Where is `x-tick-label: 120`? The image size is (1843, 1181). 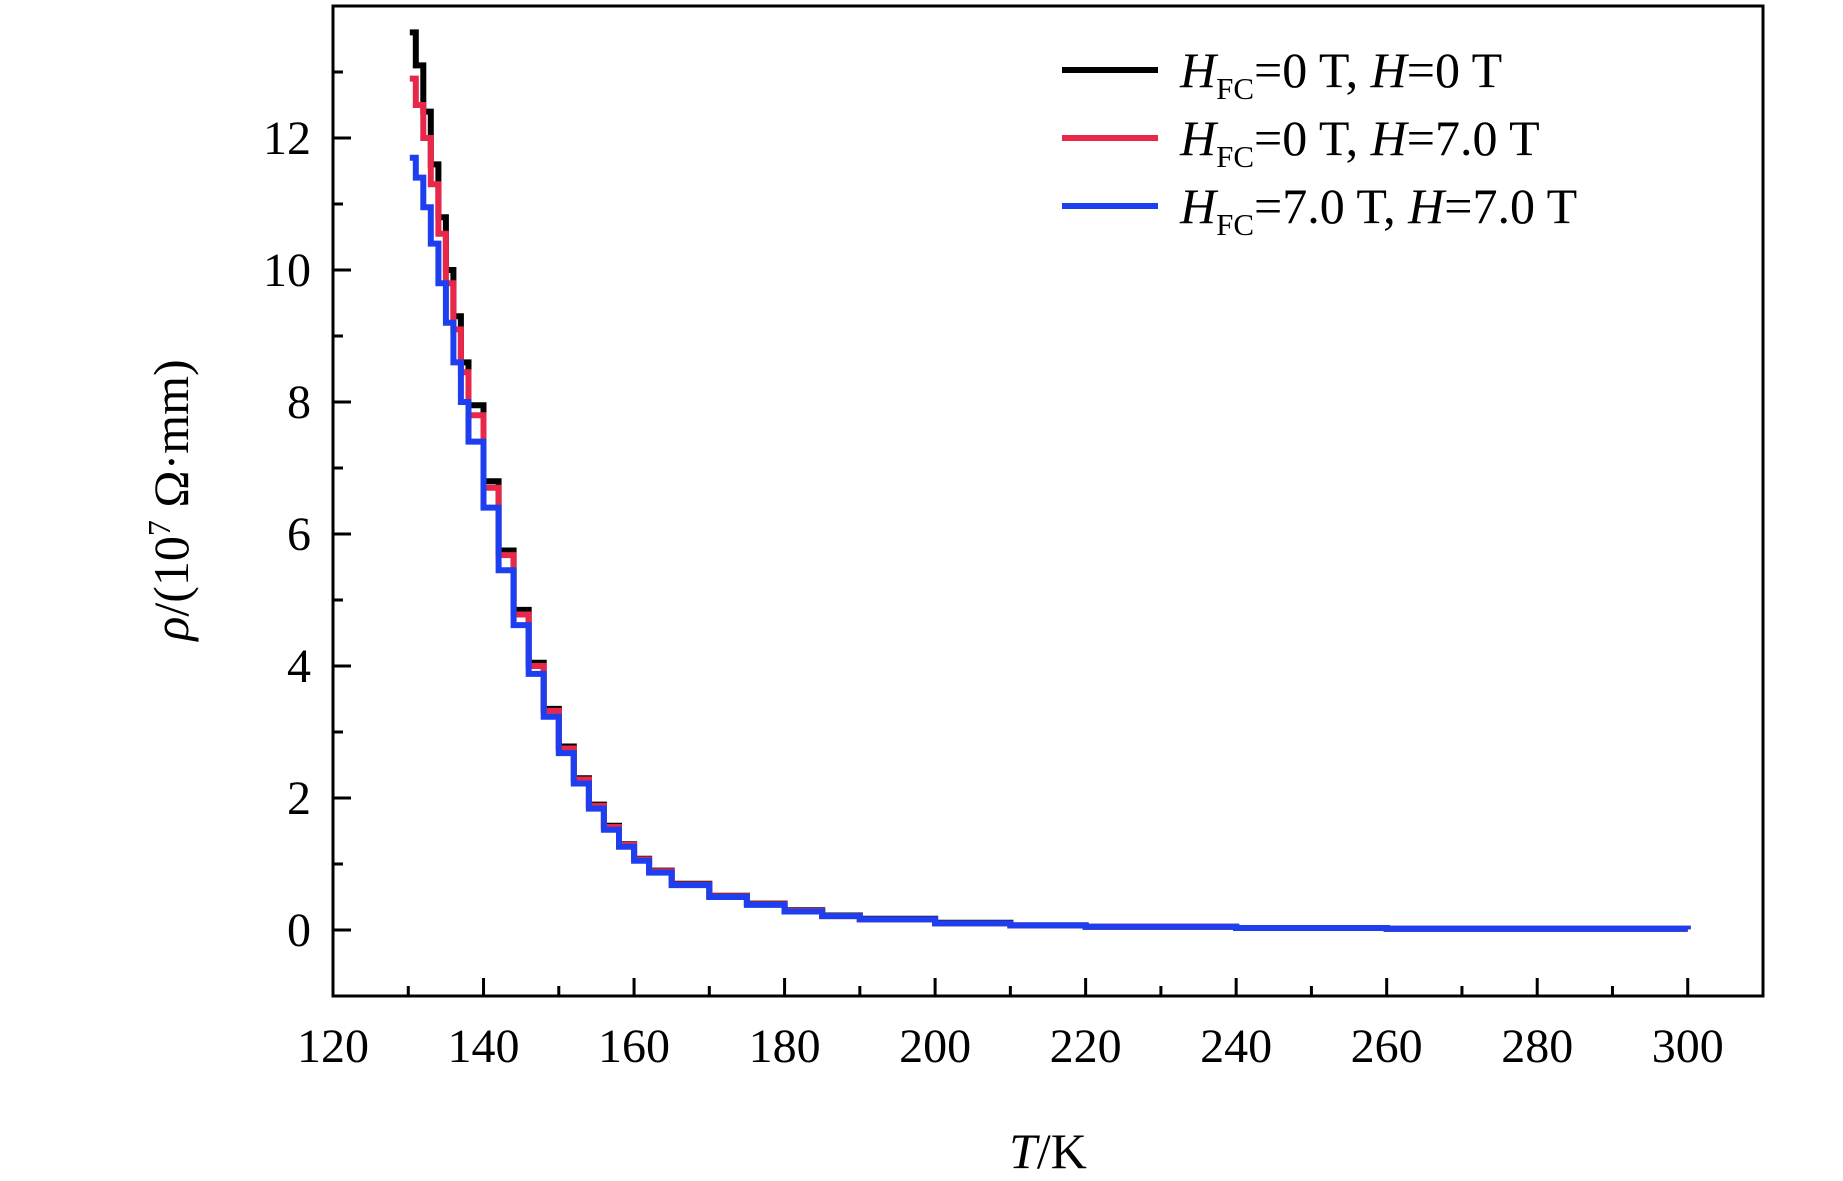
x-tick-label: 120 is located at coordinates (333, 1046).